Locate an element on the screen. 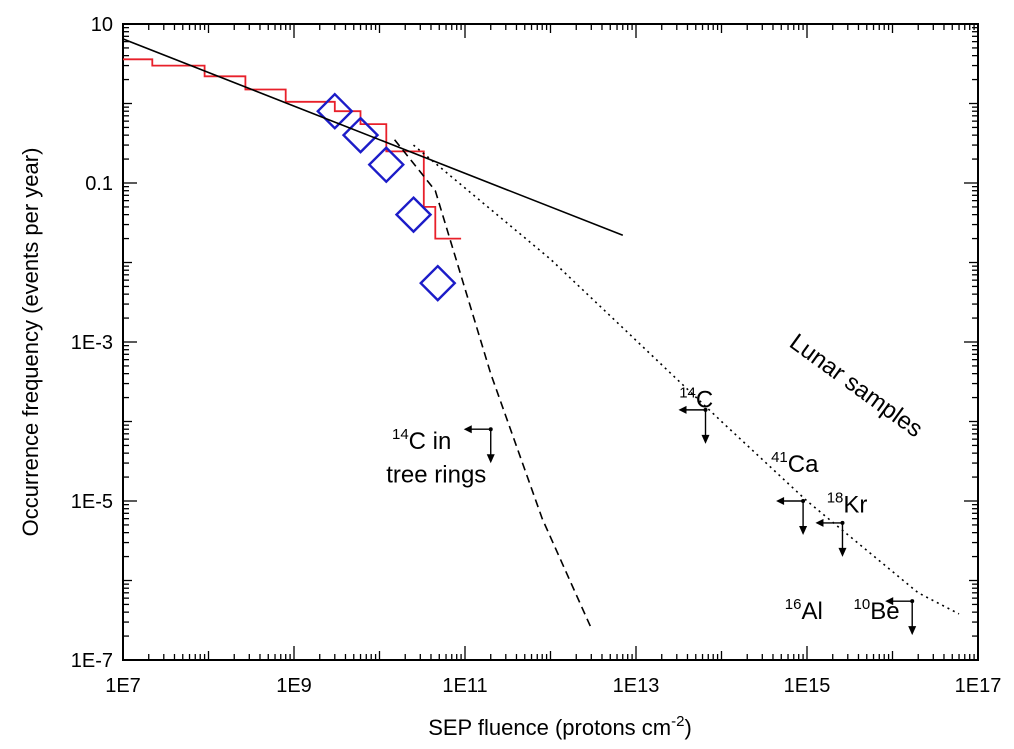 Image resolution: width=1014 pixels, height=749 pixels. x-tick-label: 1E15 is located at coordinates (807, 686).